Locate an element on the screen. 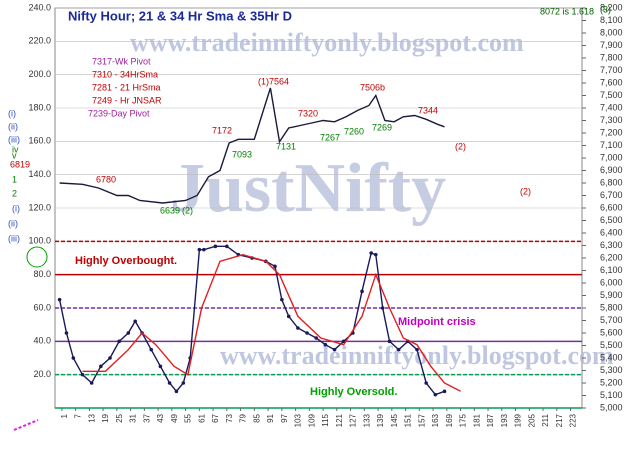 This screenshot has height=467, width=640. x-tick-label: 13 is located at coordinates (91, 417).